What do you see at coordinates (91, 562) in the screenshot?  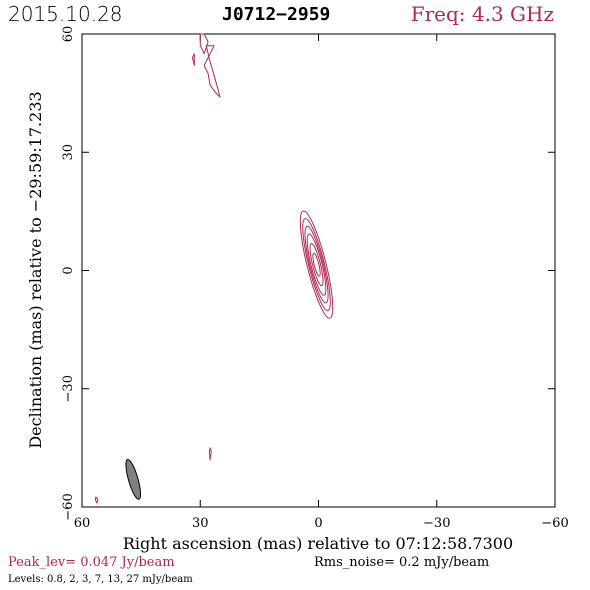 I see `peak-level: Peak_lev= 0.047 Jy/beam` at bounding box center [91, 562].